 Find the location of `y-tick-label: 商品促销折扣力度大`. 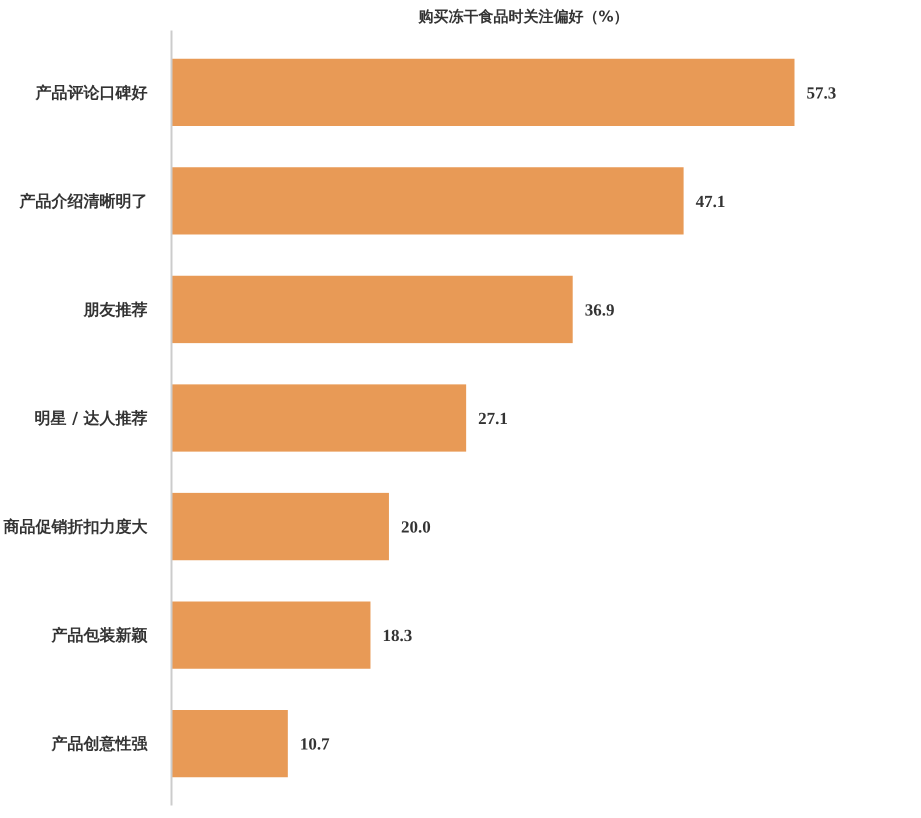

y-tick-label: 商品促销折扣力度大 is located at coordinates (75, 526).